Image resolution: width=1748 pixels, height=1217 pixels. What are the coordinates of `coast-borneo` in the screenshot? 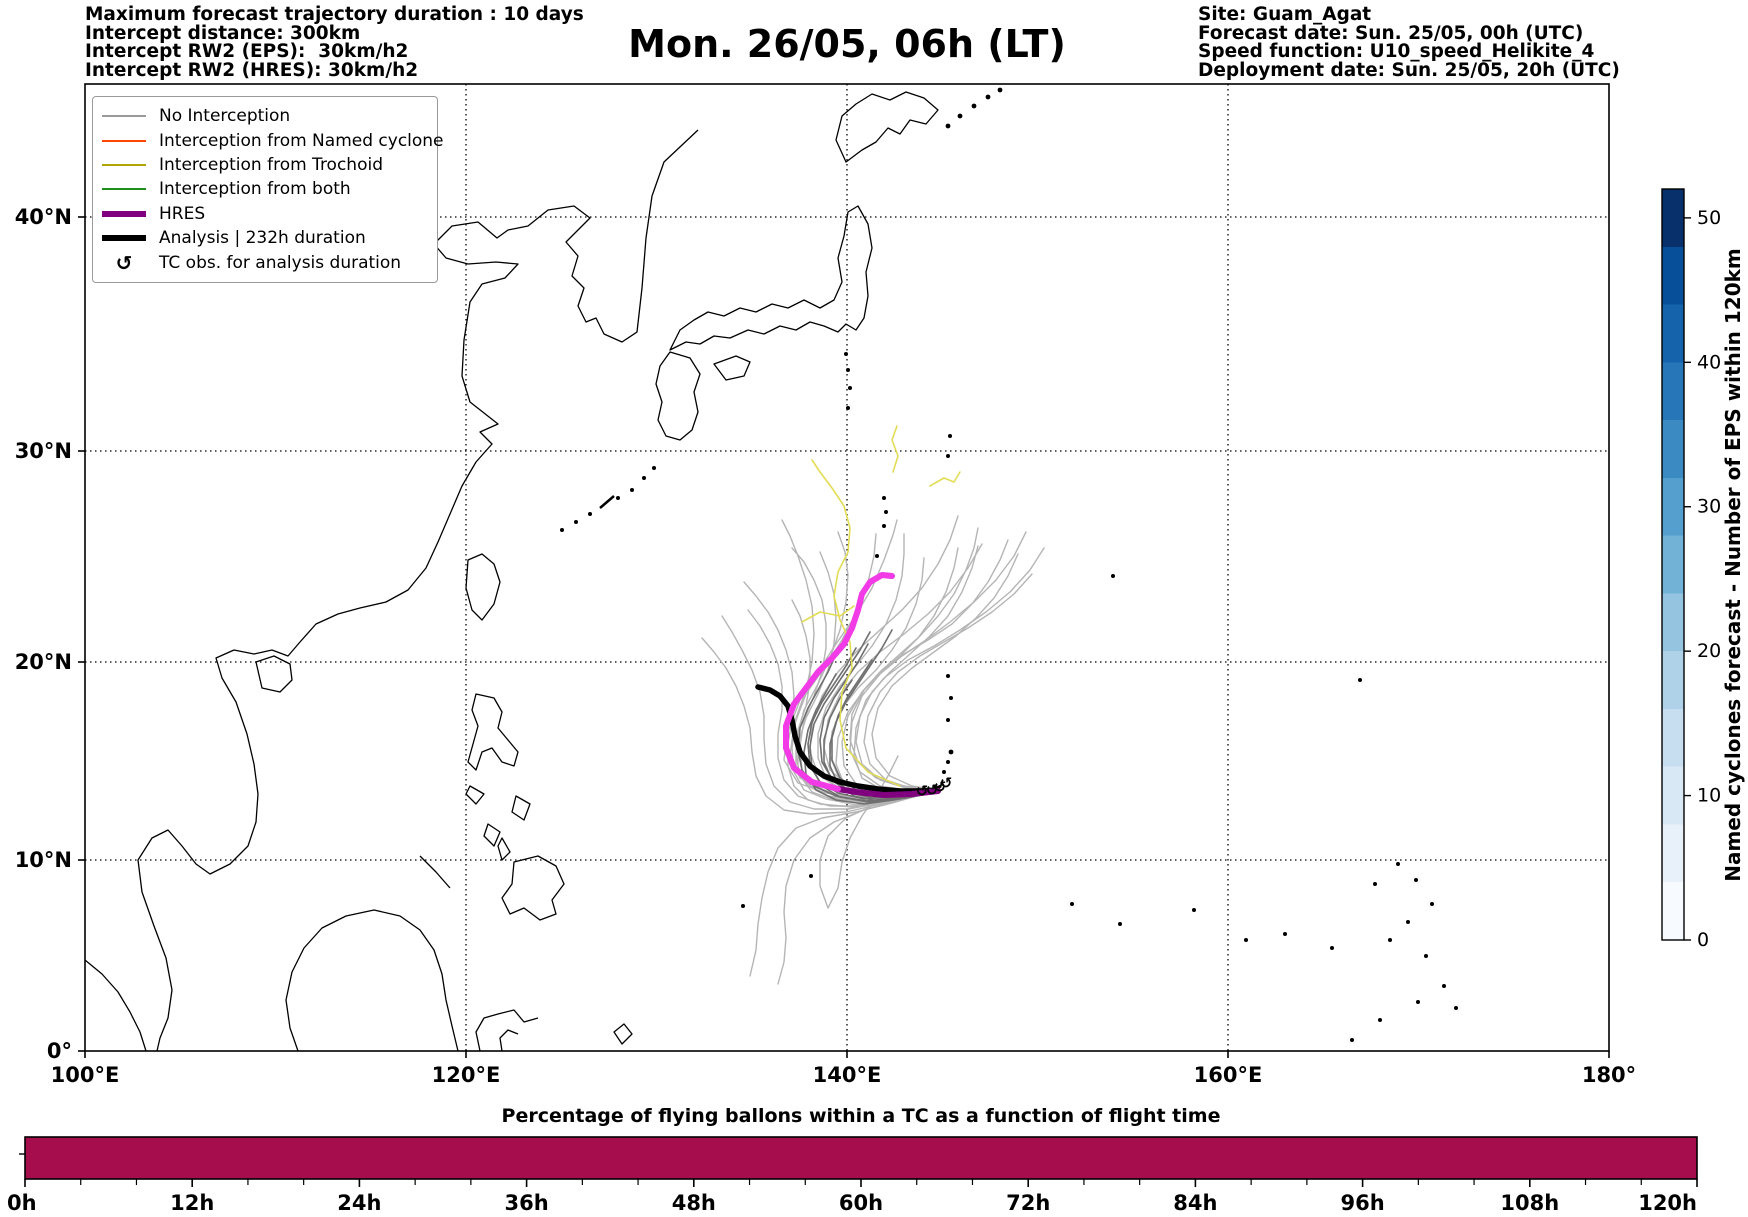 It's located at (372, 980).